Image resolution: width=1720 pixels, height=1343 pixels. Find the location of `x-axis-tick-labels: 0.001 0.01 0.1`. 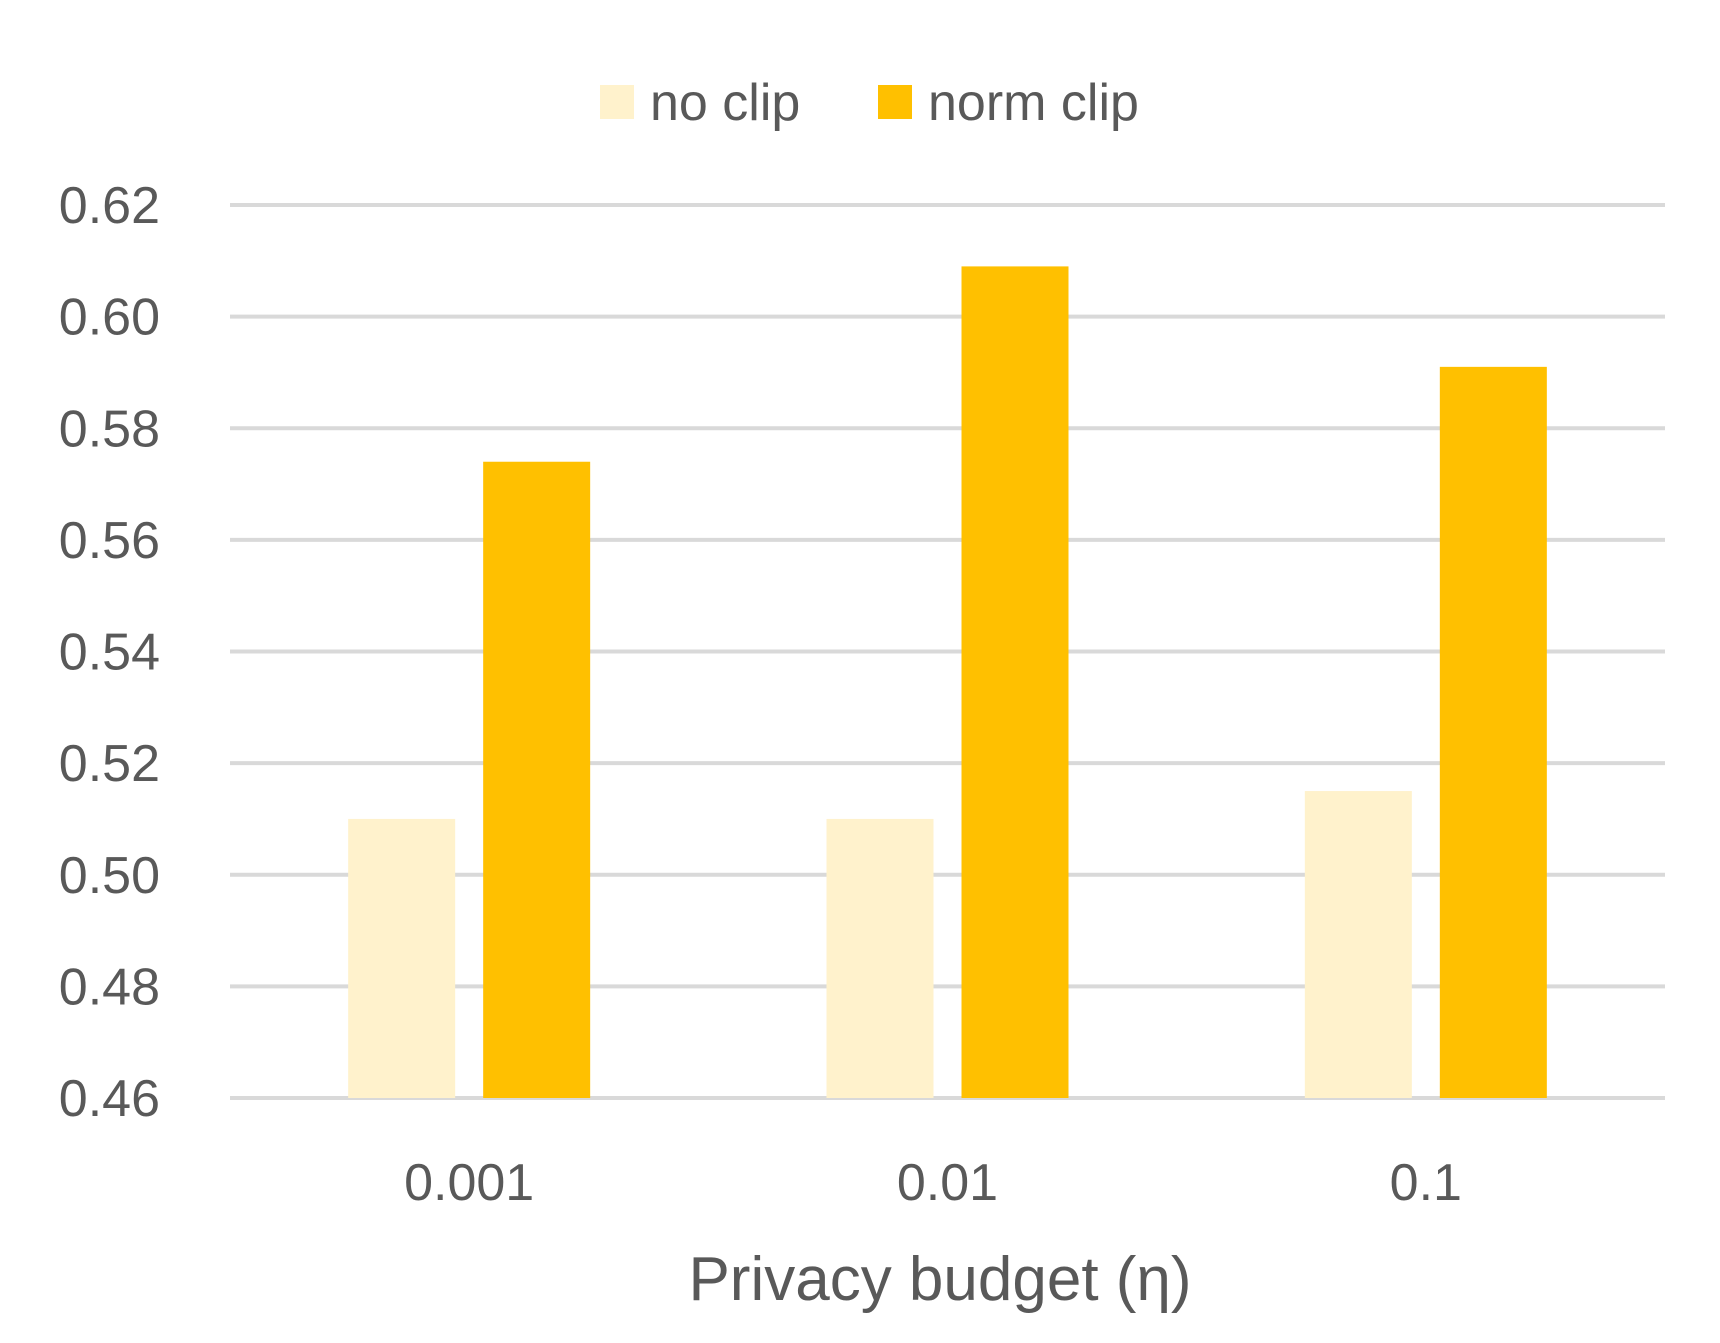

x-axis-tick-labels: 0.001 0.01 0.1 is located at coordinates (933, 1183).